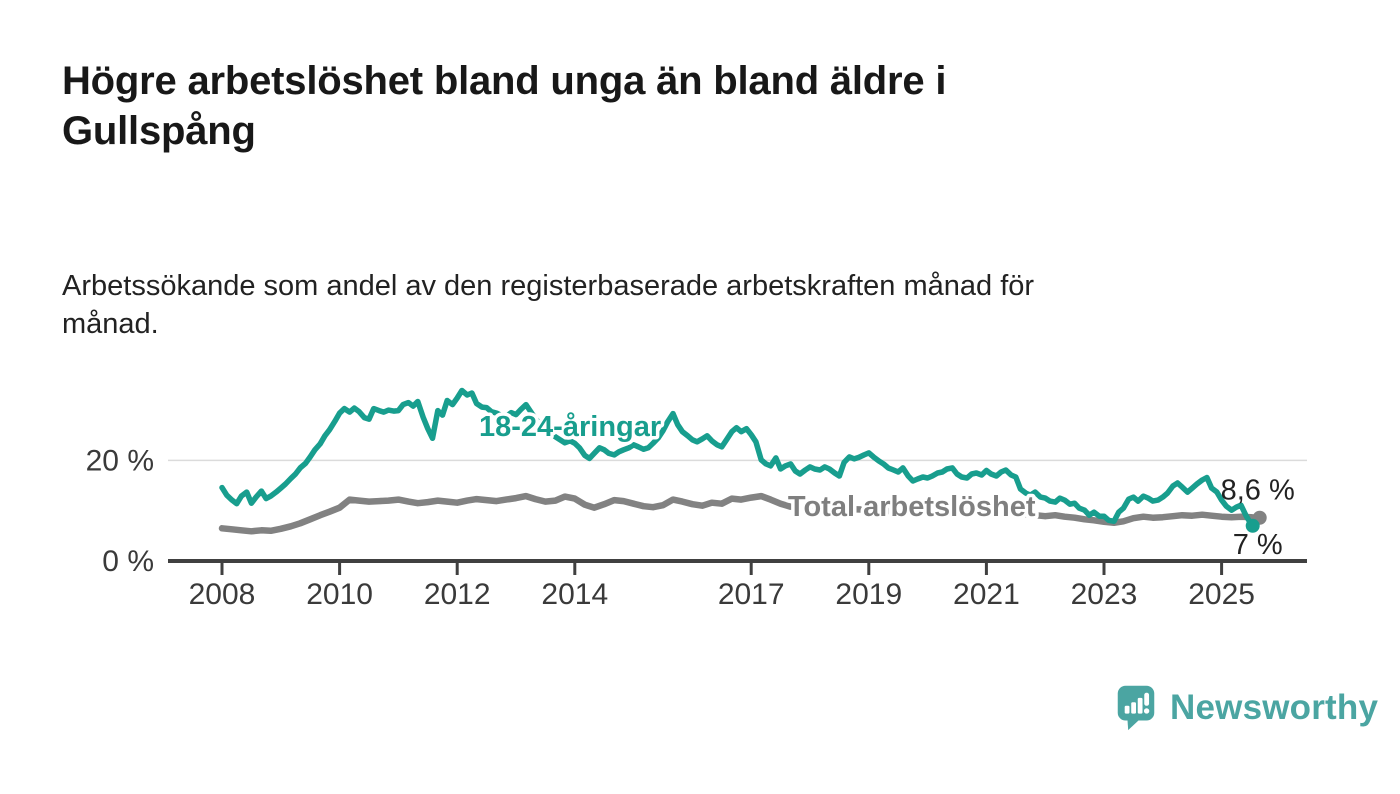 This screenshot has height=794, width=1400. I want to click on y-tick-label-20: 20 %, so click(120, 460).